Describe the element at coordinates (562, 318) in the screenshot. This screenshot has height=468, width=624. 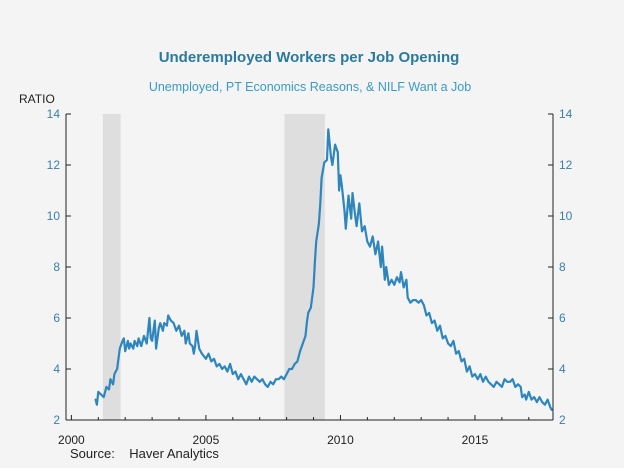
I see `y-tick-label-right: 6` at that location.